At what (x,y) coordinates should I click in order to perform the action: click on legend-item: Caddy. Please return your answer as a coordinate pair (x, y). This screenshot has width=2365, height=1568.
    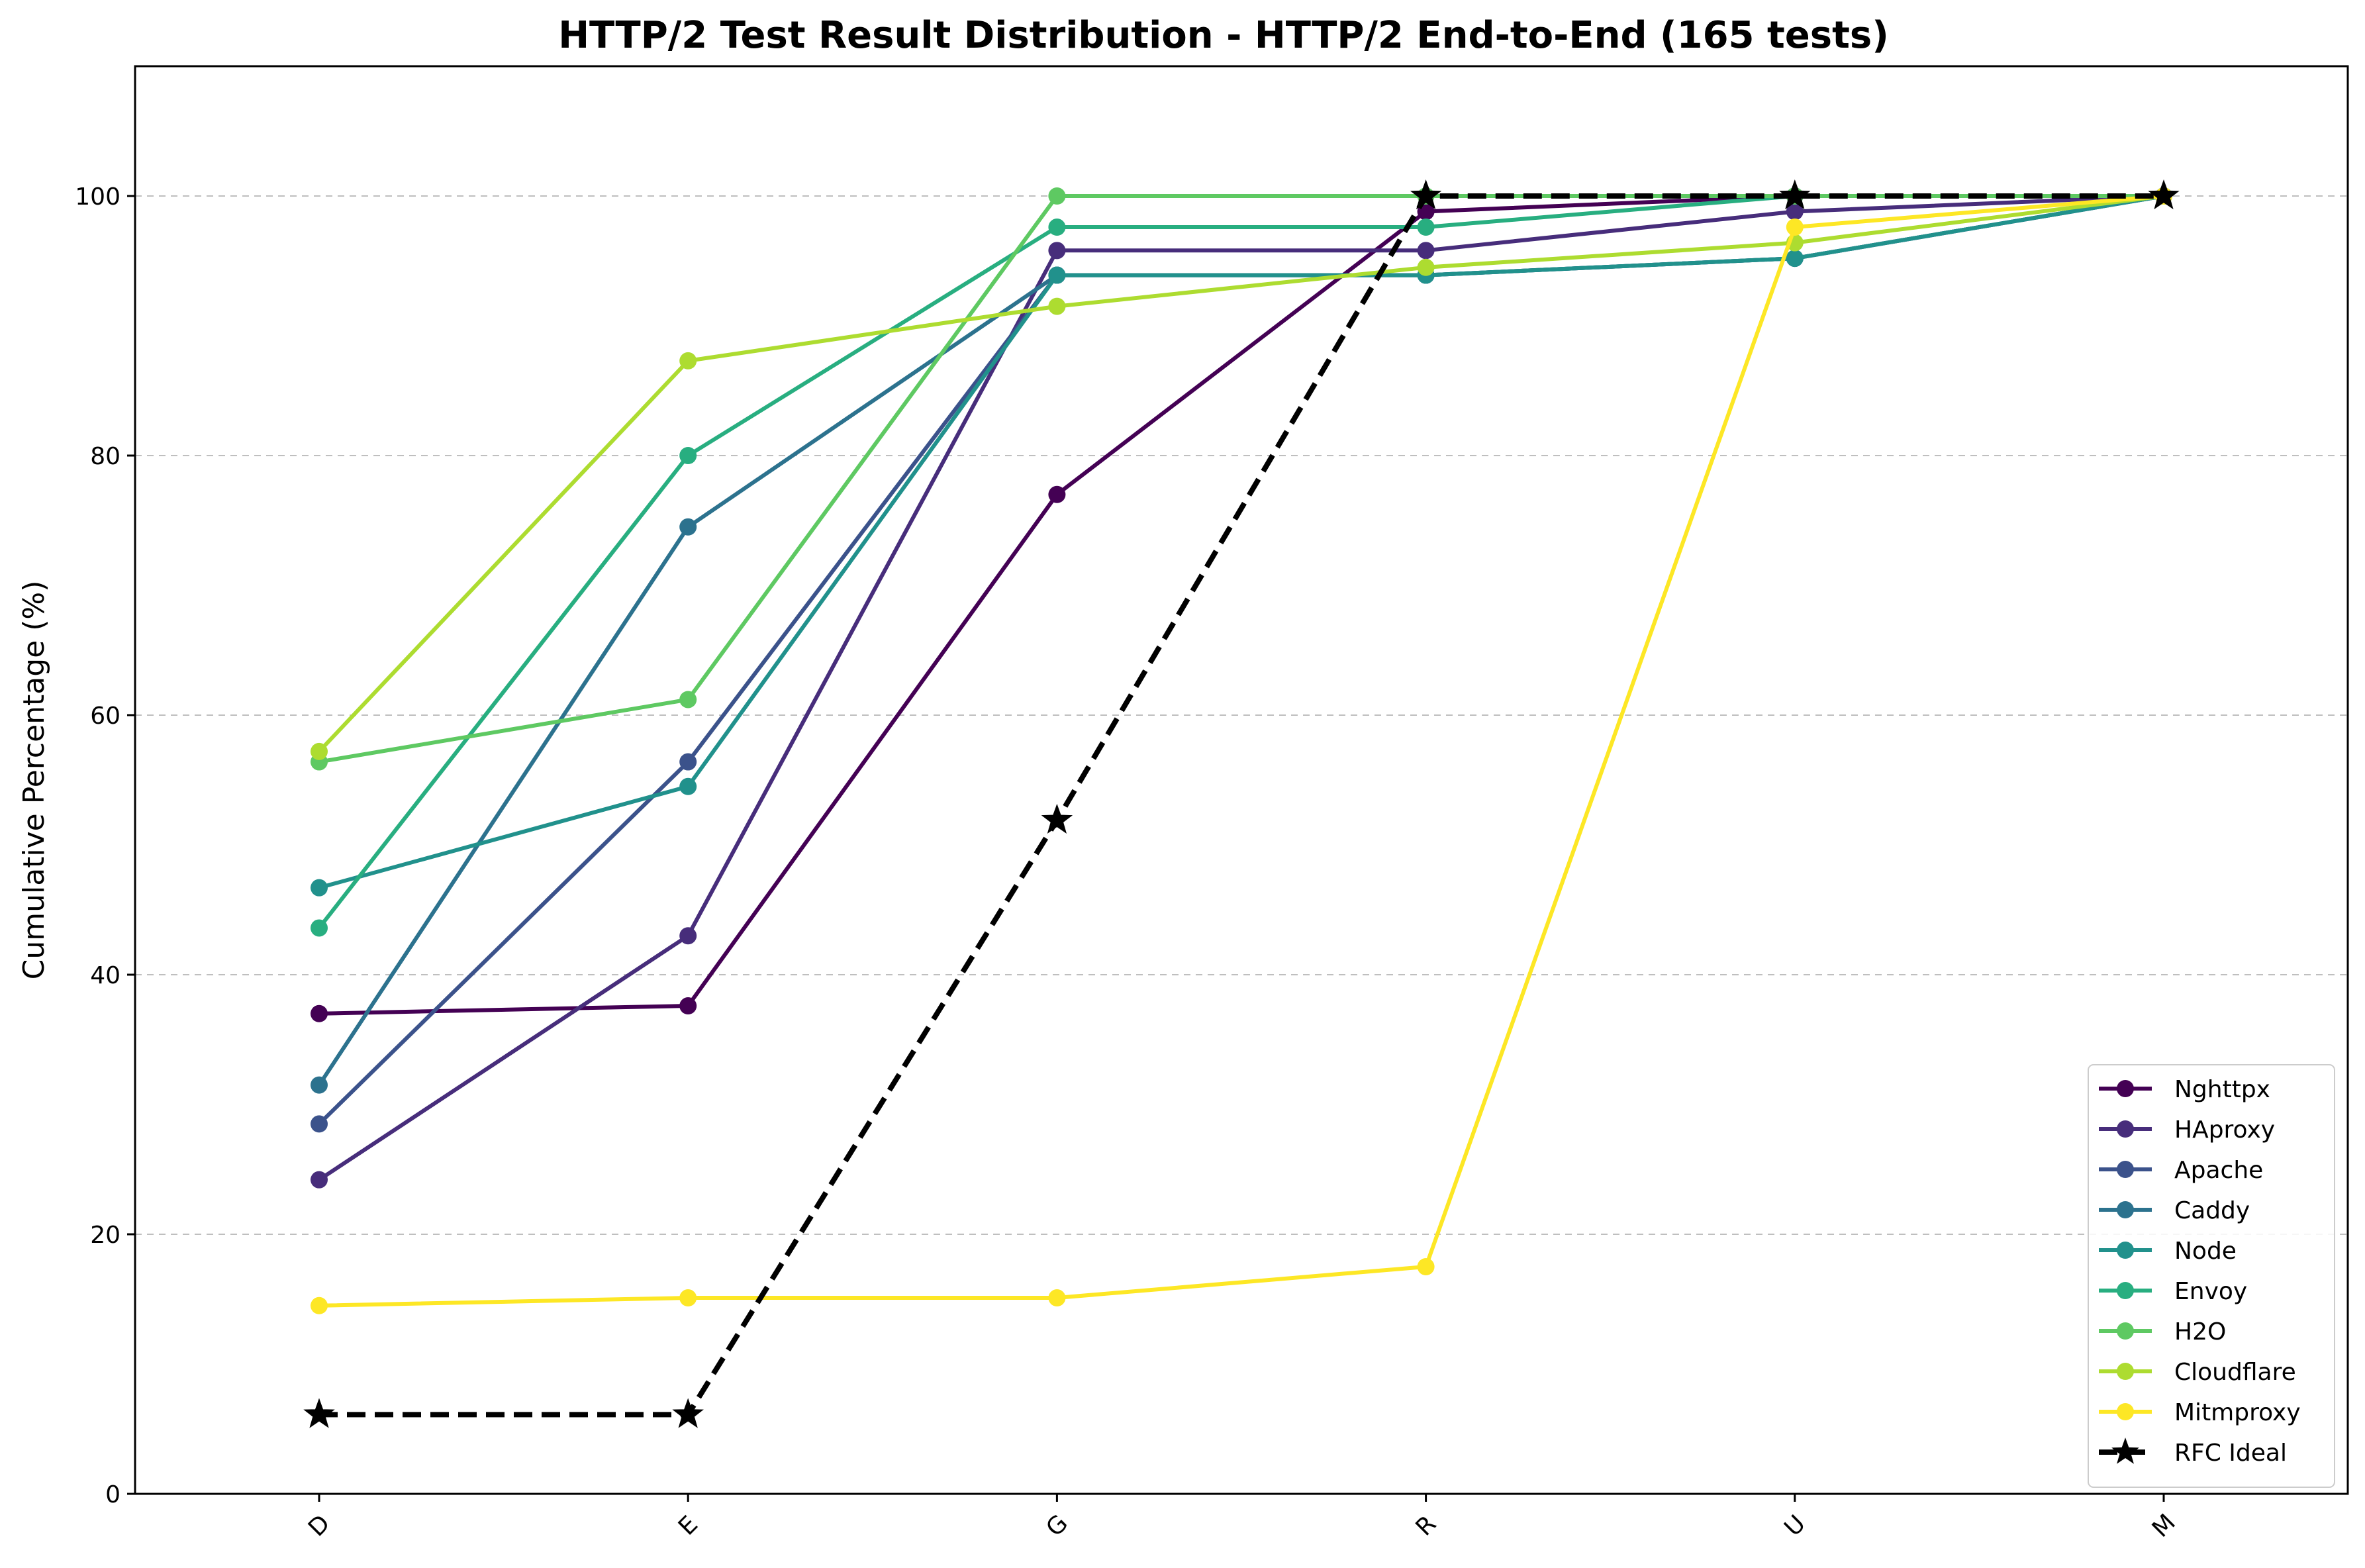
    Looking at the image, I should click on (2174, 1210).